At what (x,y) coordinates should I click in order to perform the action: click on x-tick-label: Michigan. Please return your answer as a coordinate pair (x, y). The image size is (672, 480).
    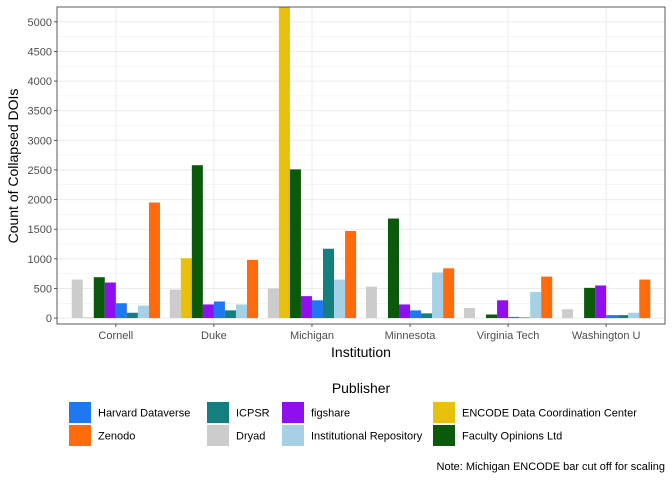
    Looking at the image, I should click on (312, 336).